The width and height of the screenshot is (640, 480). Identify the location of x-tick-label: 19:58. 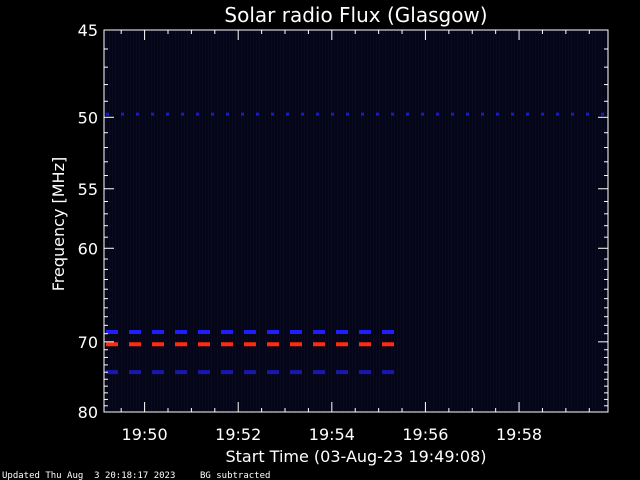
(519, 434).